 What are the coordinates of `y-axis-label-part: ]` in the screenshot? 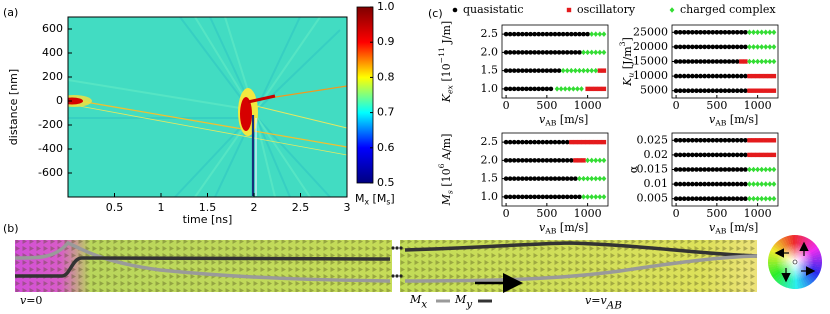 It's located at (627, 39).